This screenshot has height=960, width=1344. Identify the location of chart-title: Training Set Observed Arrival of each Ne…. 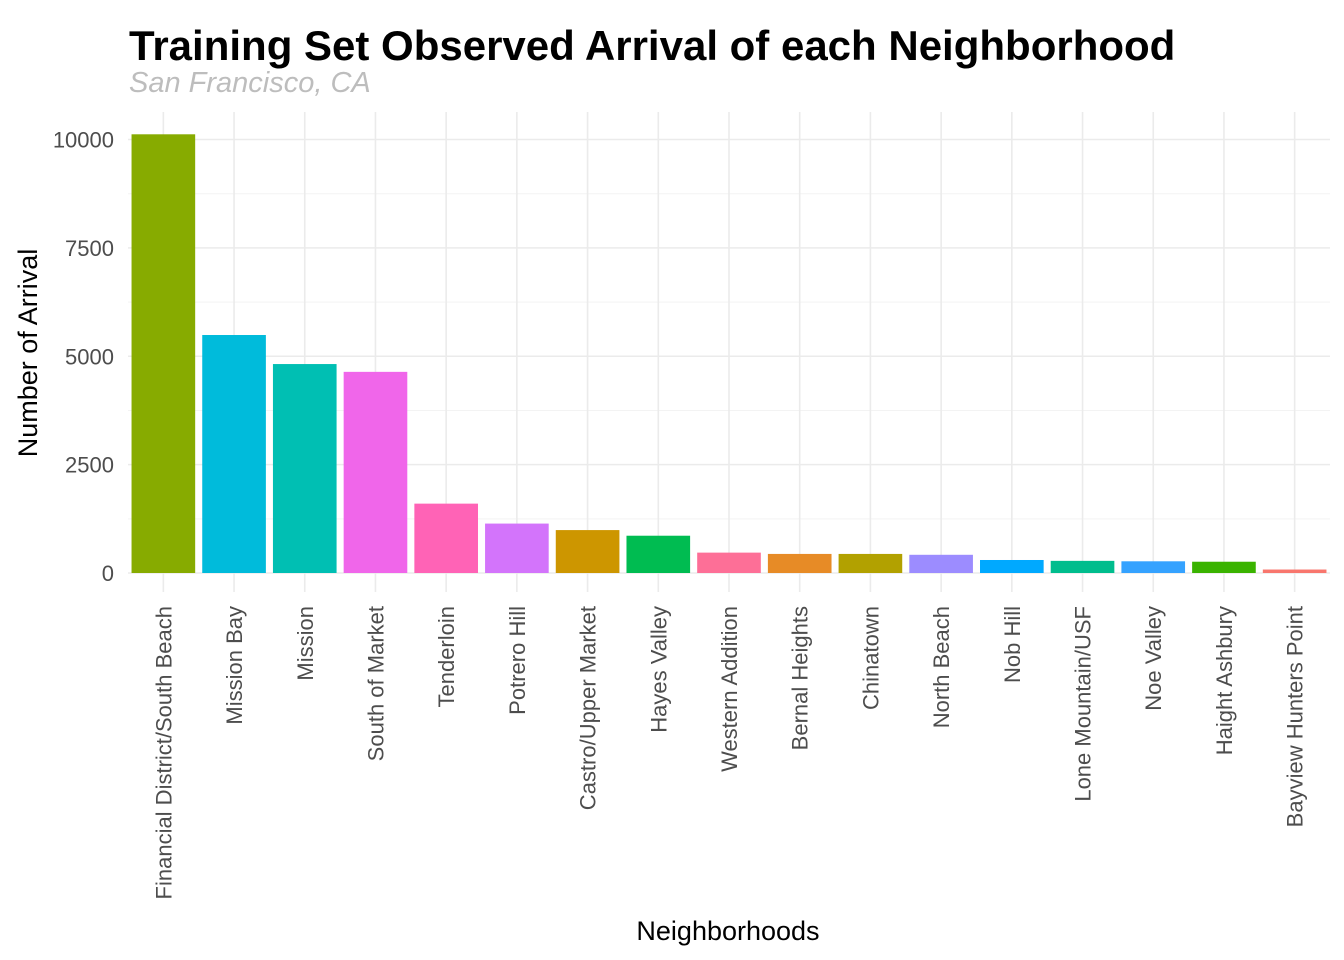
(652, 45).